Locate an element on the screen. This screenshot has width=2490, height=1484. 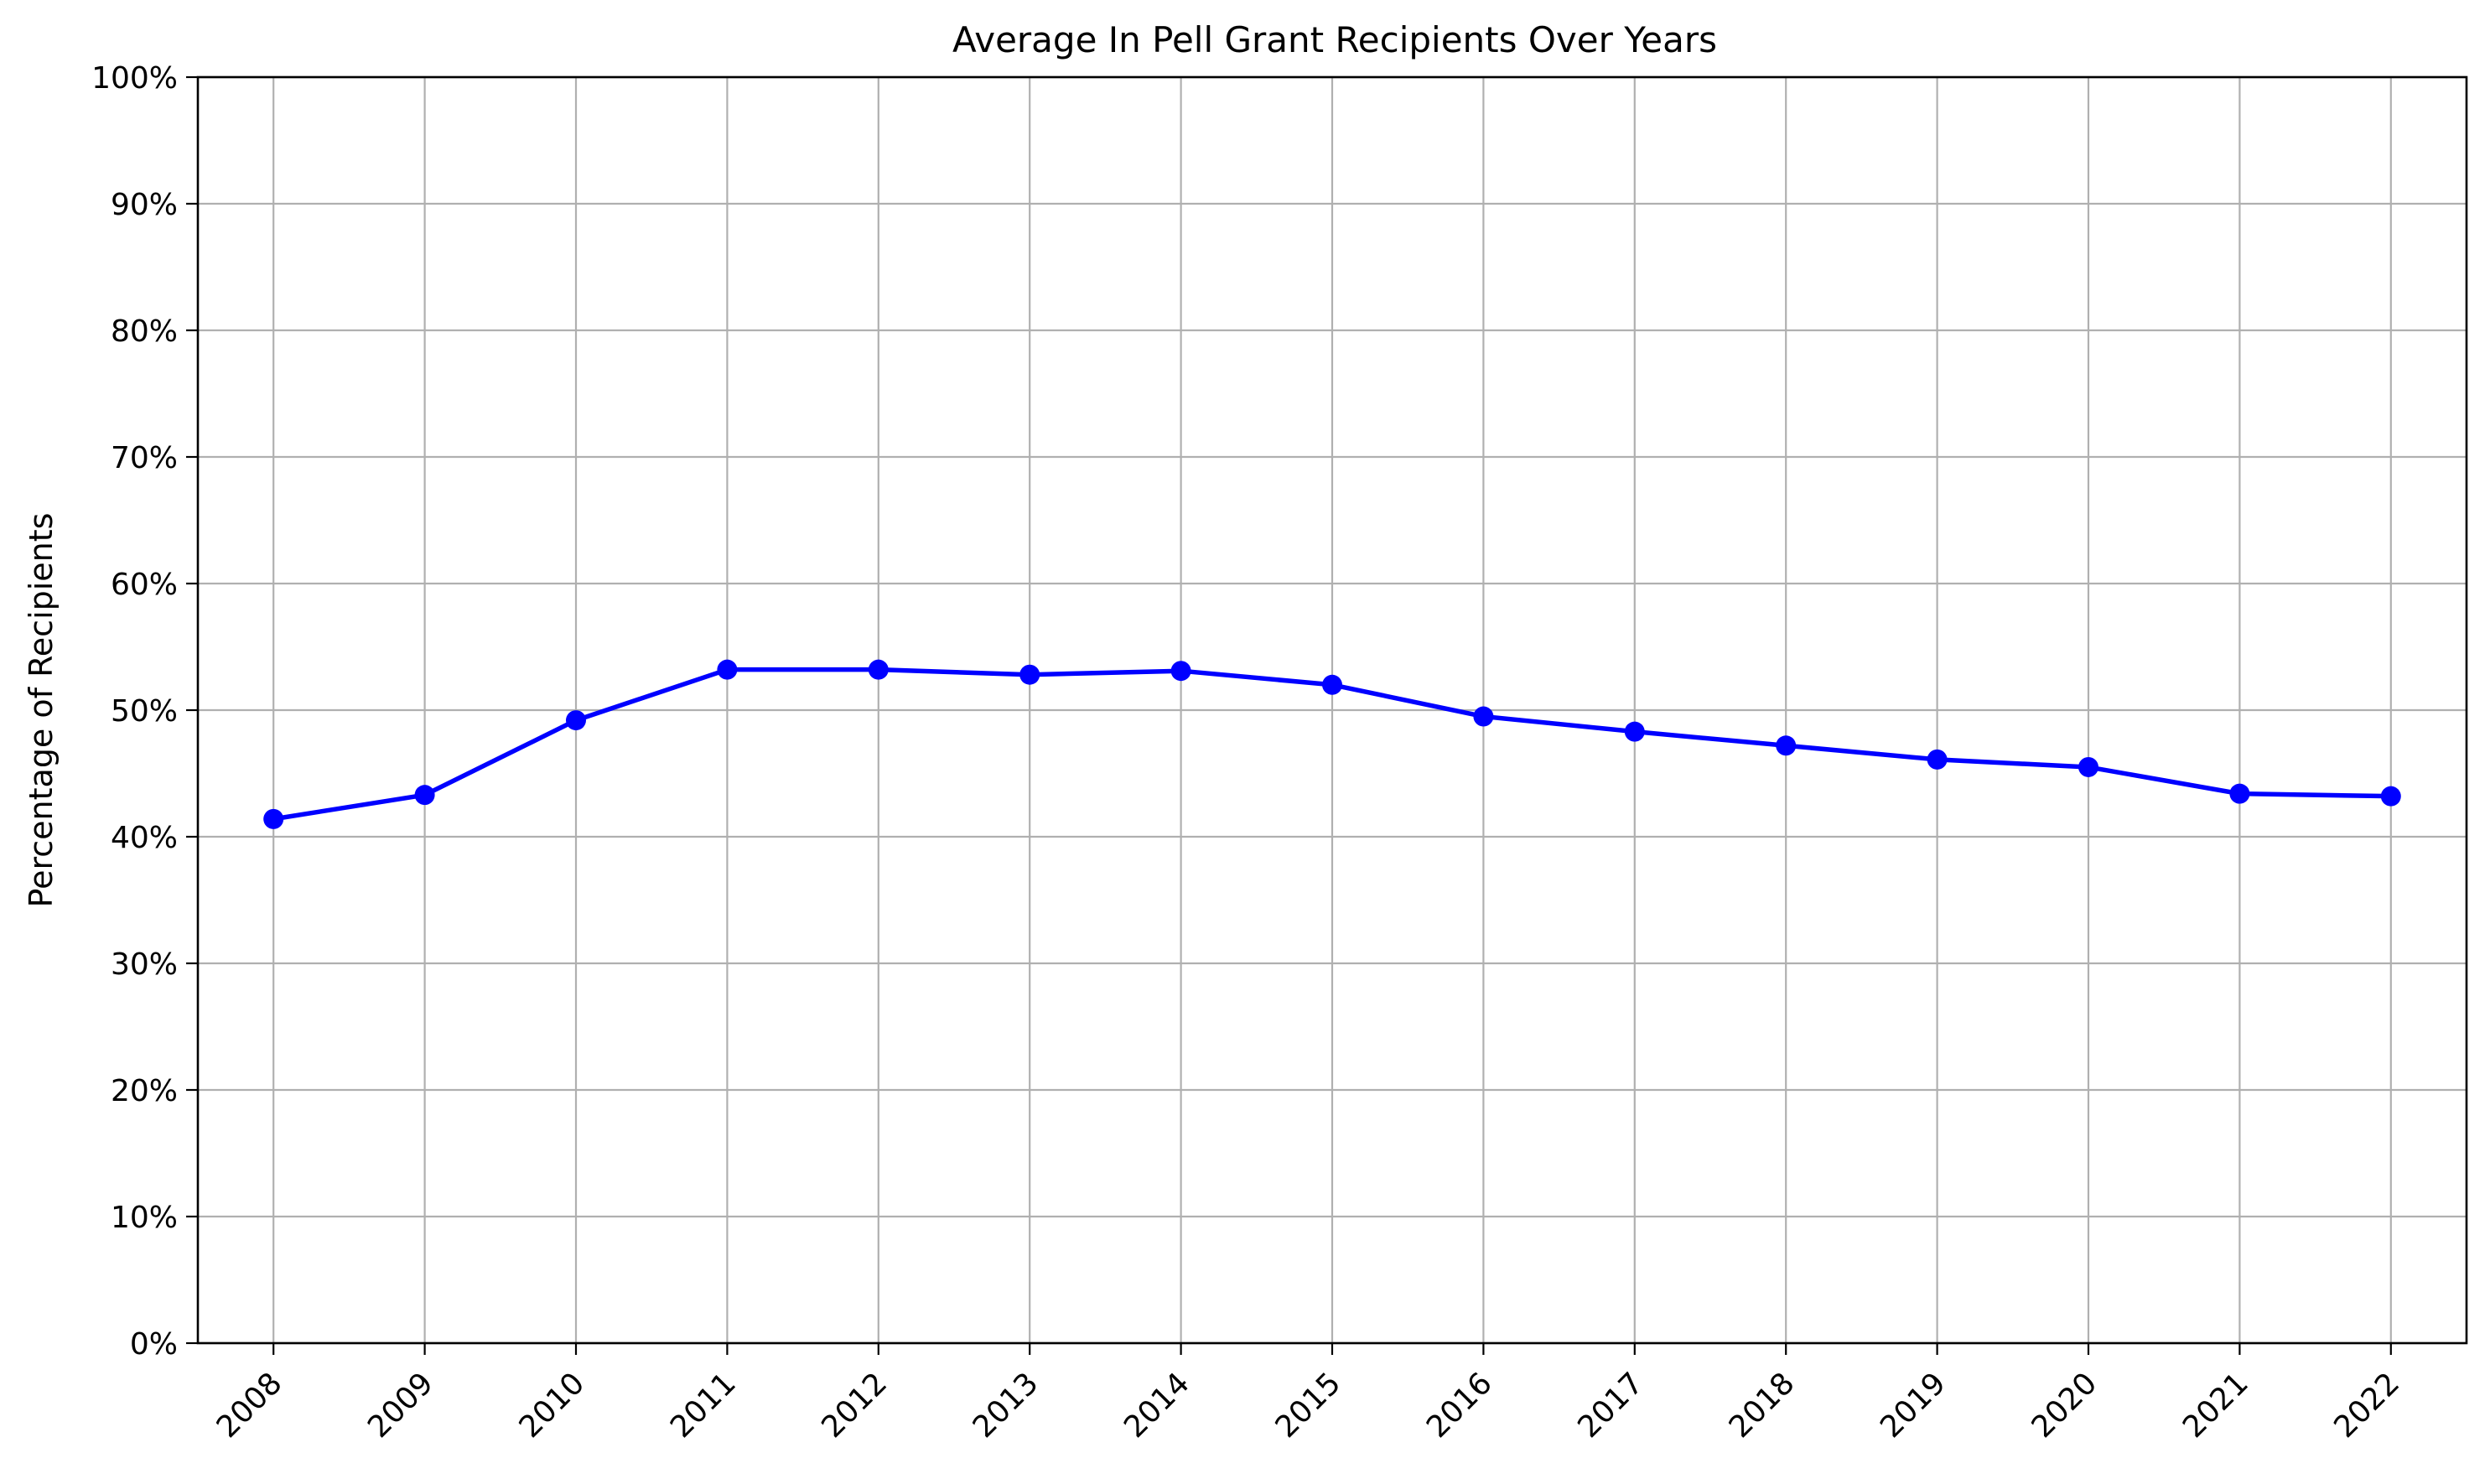
y-tick-label: 70% is located at coordinates (144, 458).